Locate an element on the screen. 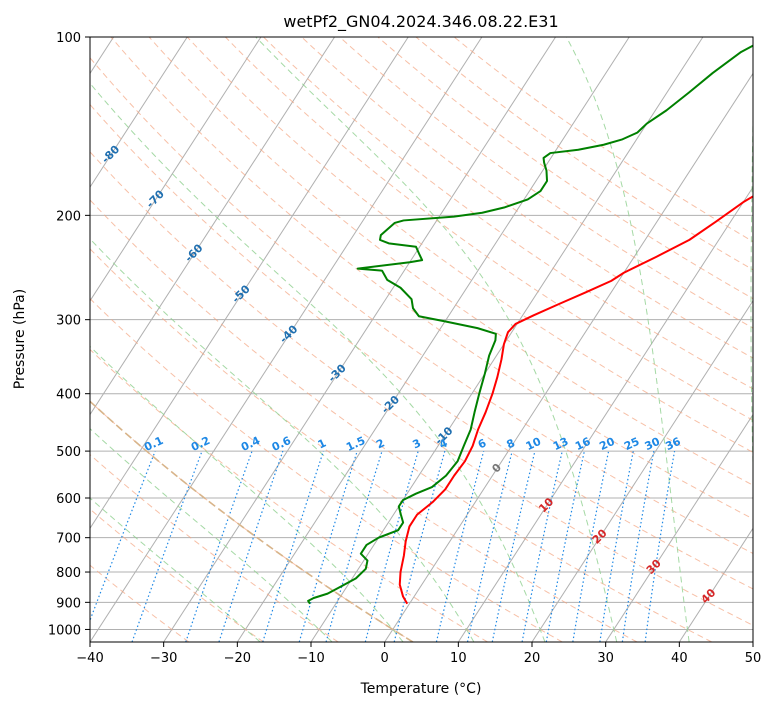 The width and height of the screenshot is (775, 708). y-tick-label: 500 is located at coordinates (68, 452).